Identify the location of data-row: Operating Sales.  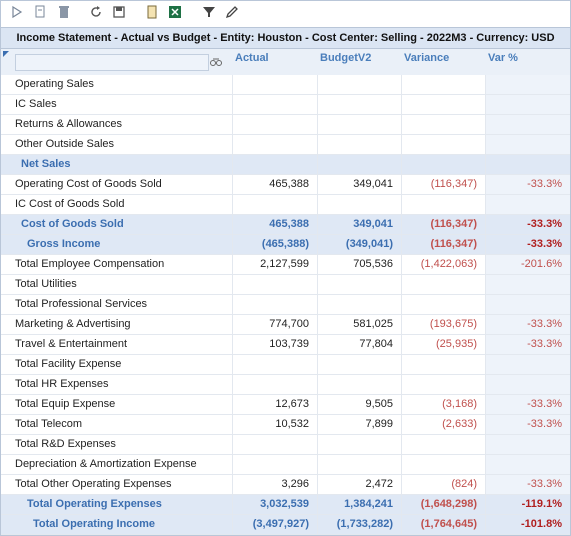
(285, 85).